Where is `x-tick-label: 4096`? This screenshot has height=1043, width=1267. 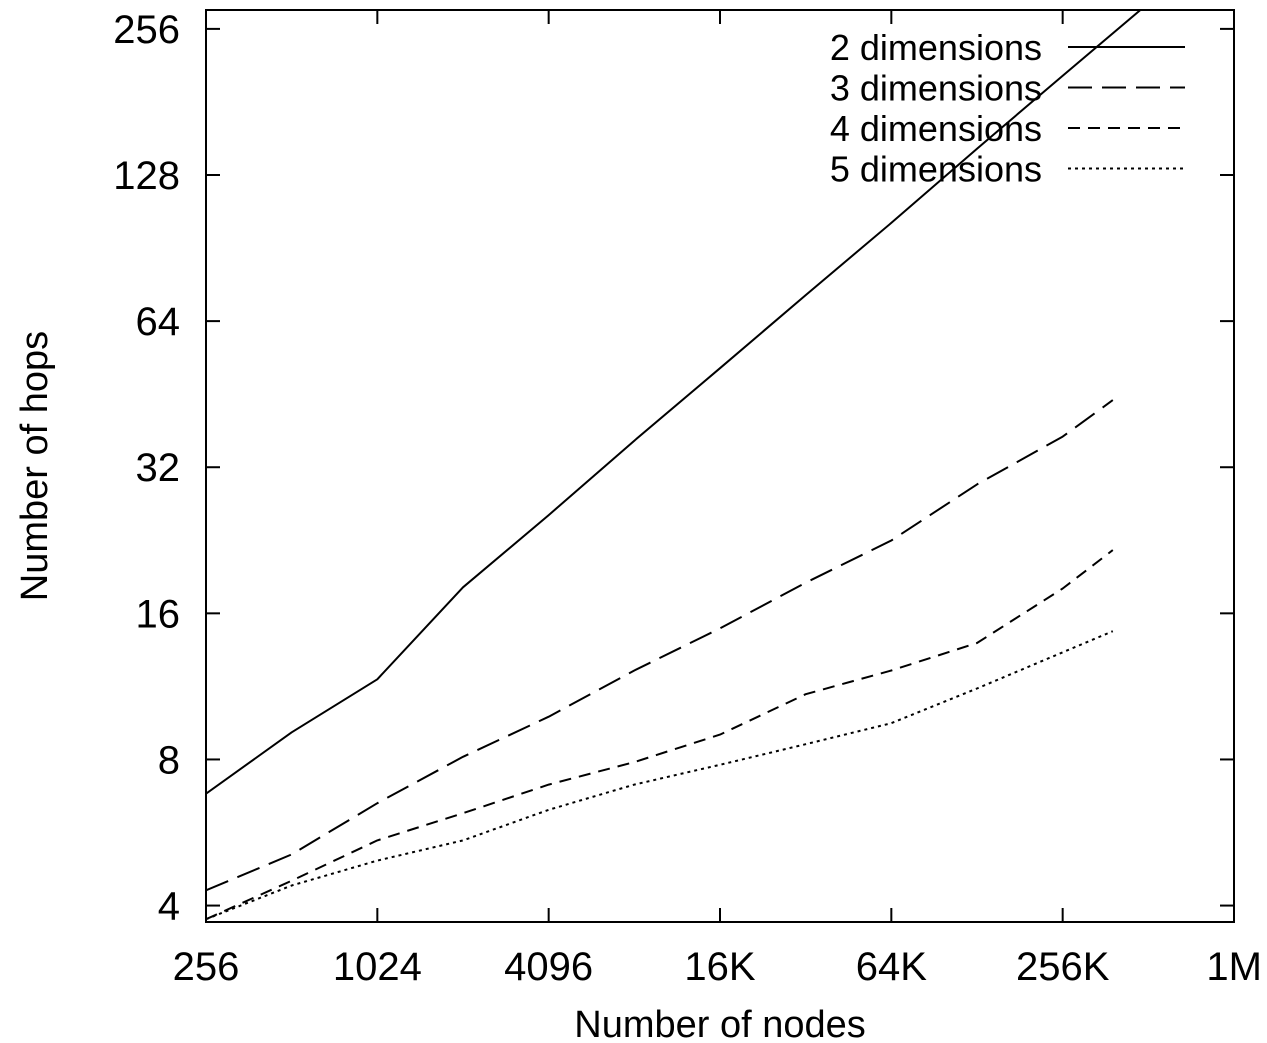
x-tick-label: 4096 is located at coordinates (548, 967).